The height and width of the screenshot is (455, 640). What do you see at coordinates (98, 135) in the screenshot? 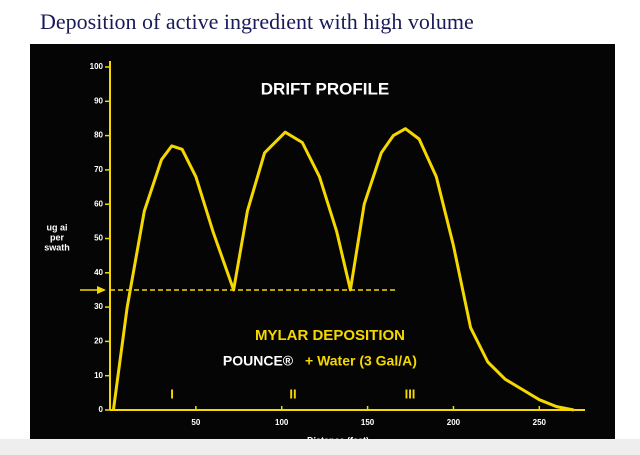
I see `y-tick-label: 80` at bounding box center [98, 135].